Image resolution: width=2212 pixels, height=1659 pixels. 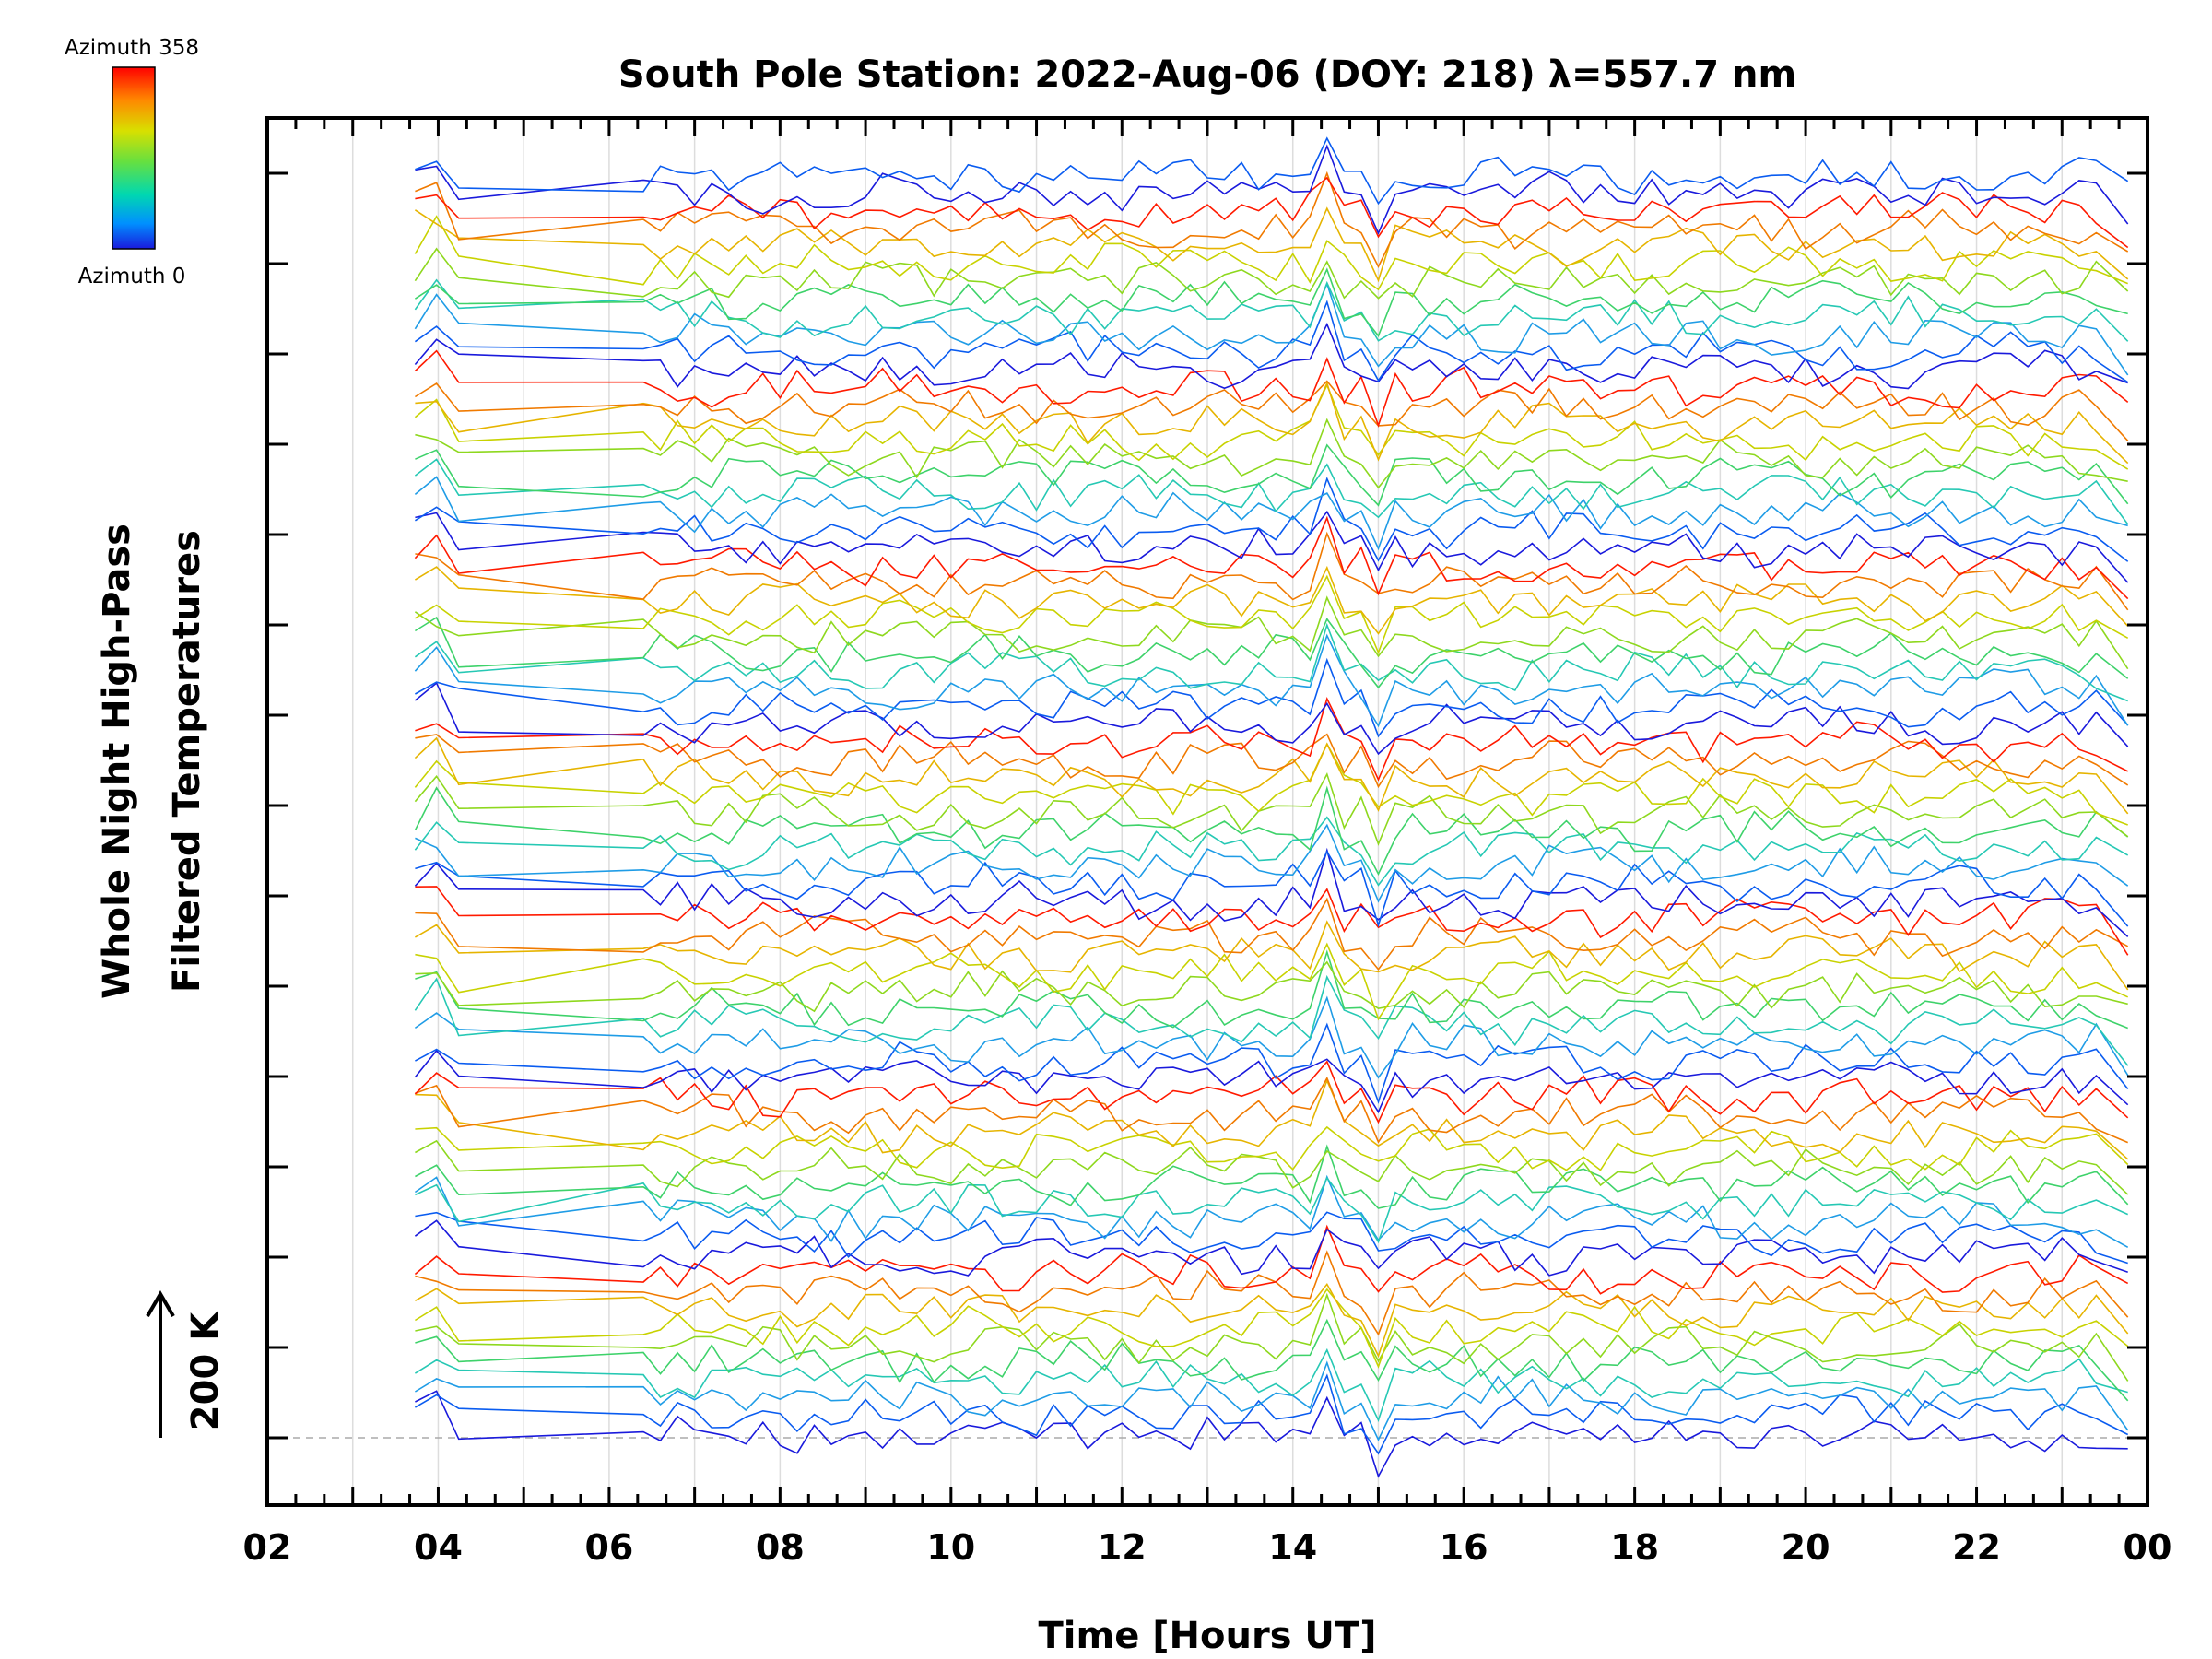 I want to click on x-tick-label: 16, so click(x=1464, y=1547).